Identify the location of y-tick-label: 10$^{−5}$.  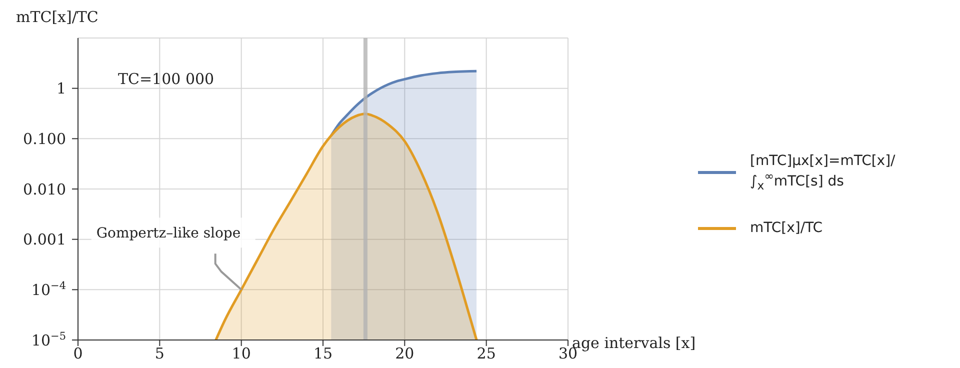
(48, 340).